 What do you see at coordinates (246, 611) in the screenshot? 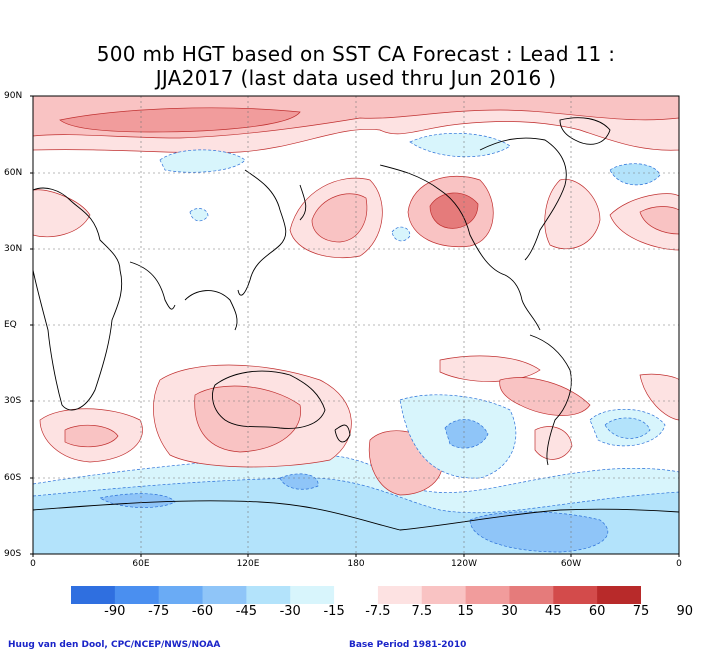
I see `colorbar-tick-label: -45` at bounding box center [246, 611].